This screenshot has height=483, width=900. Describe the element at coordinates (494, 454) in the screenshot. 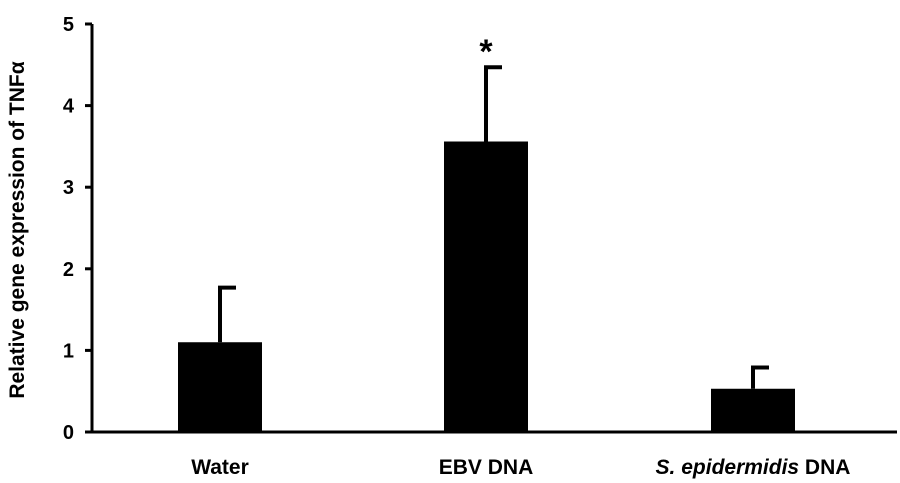

I see `x-axis: Water EBV DNA S. epidermidis DNA` at that location.